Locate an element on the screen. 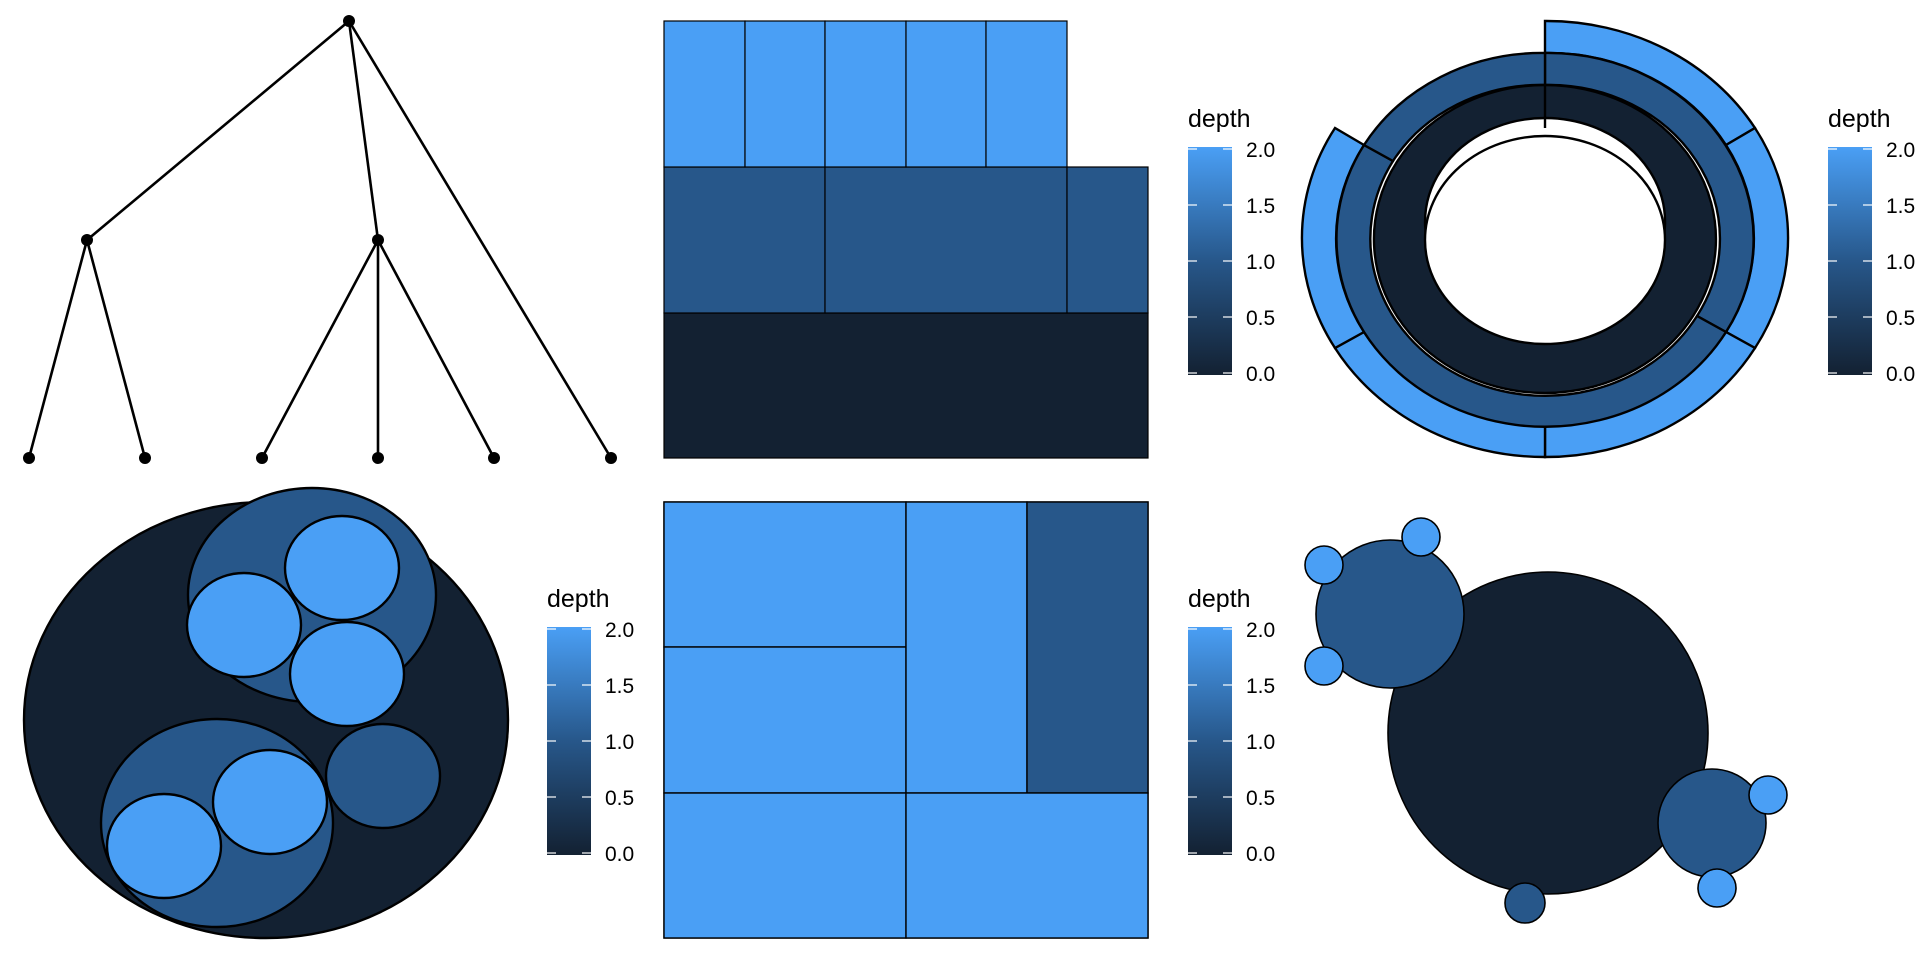  circle-layout-panel is located at coordinates (1546, 720).